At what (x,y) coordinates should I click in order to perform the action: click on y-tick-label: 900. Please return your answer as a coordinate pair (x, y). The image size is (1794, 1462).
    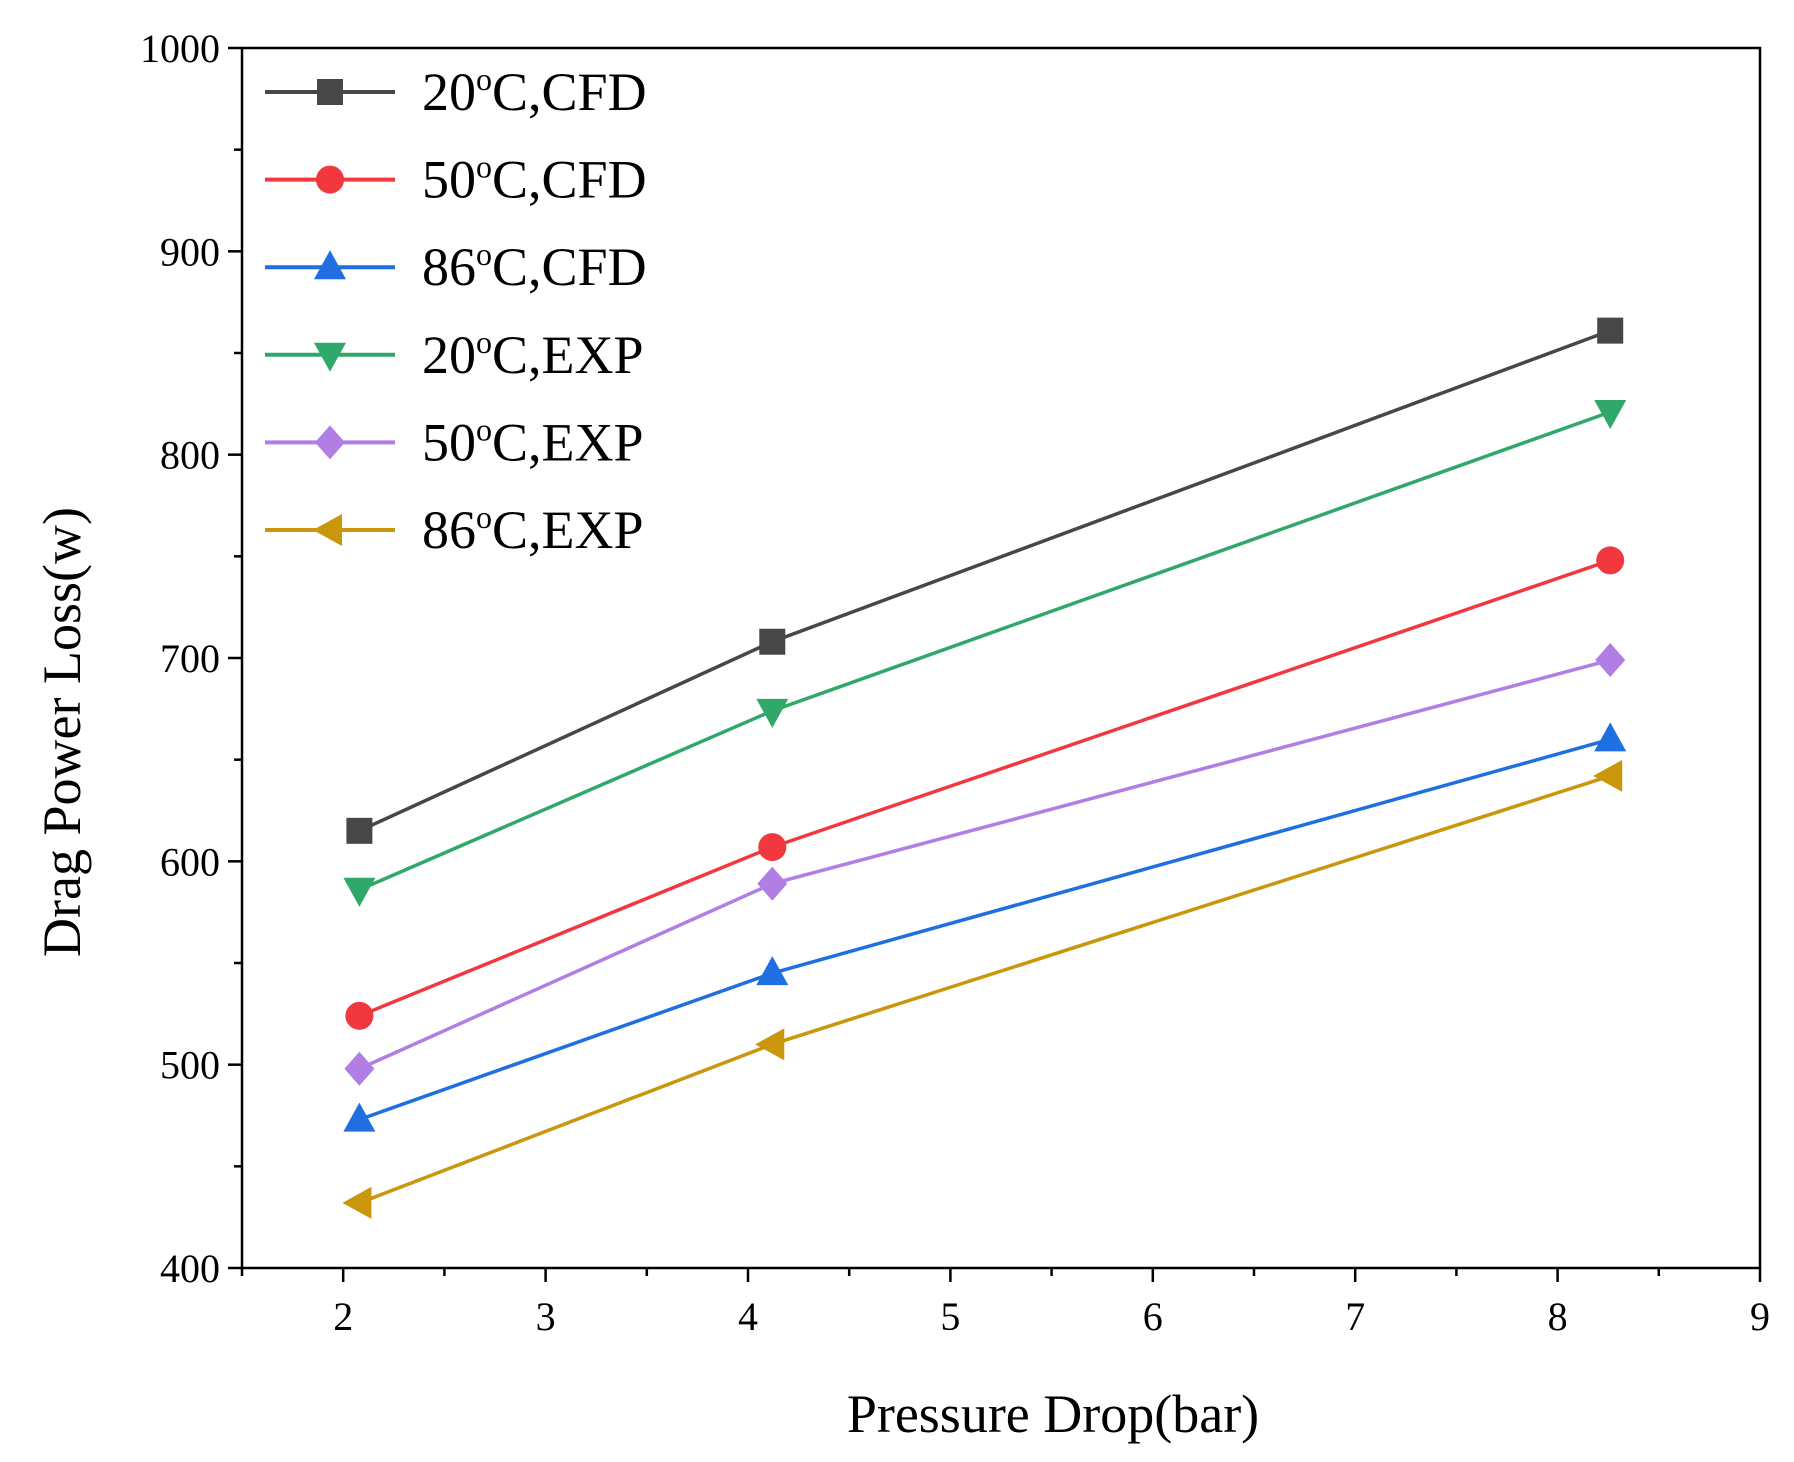
    Looking at the image, I should click on (190, 251).